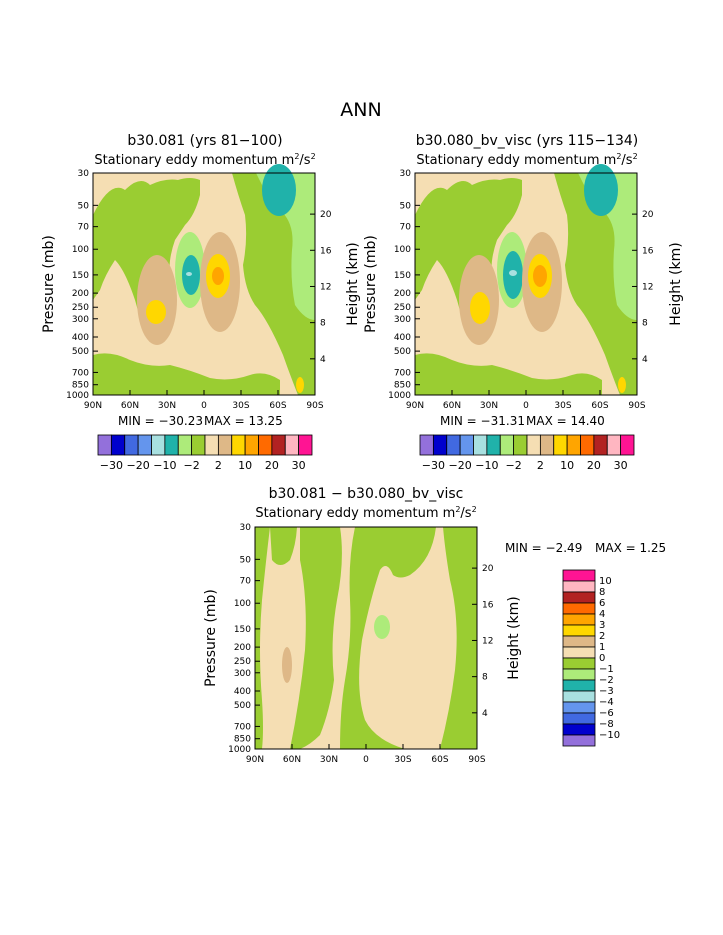 Image resolution: width=723 pixels, height=935 pixels. What do you see at coordinates (160, 421) in the screenshot?
I see `panel-1-min: MIN = −30.23` at bounding box center [160, 421].